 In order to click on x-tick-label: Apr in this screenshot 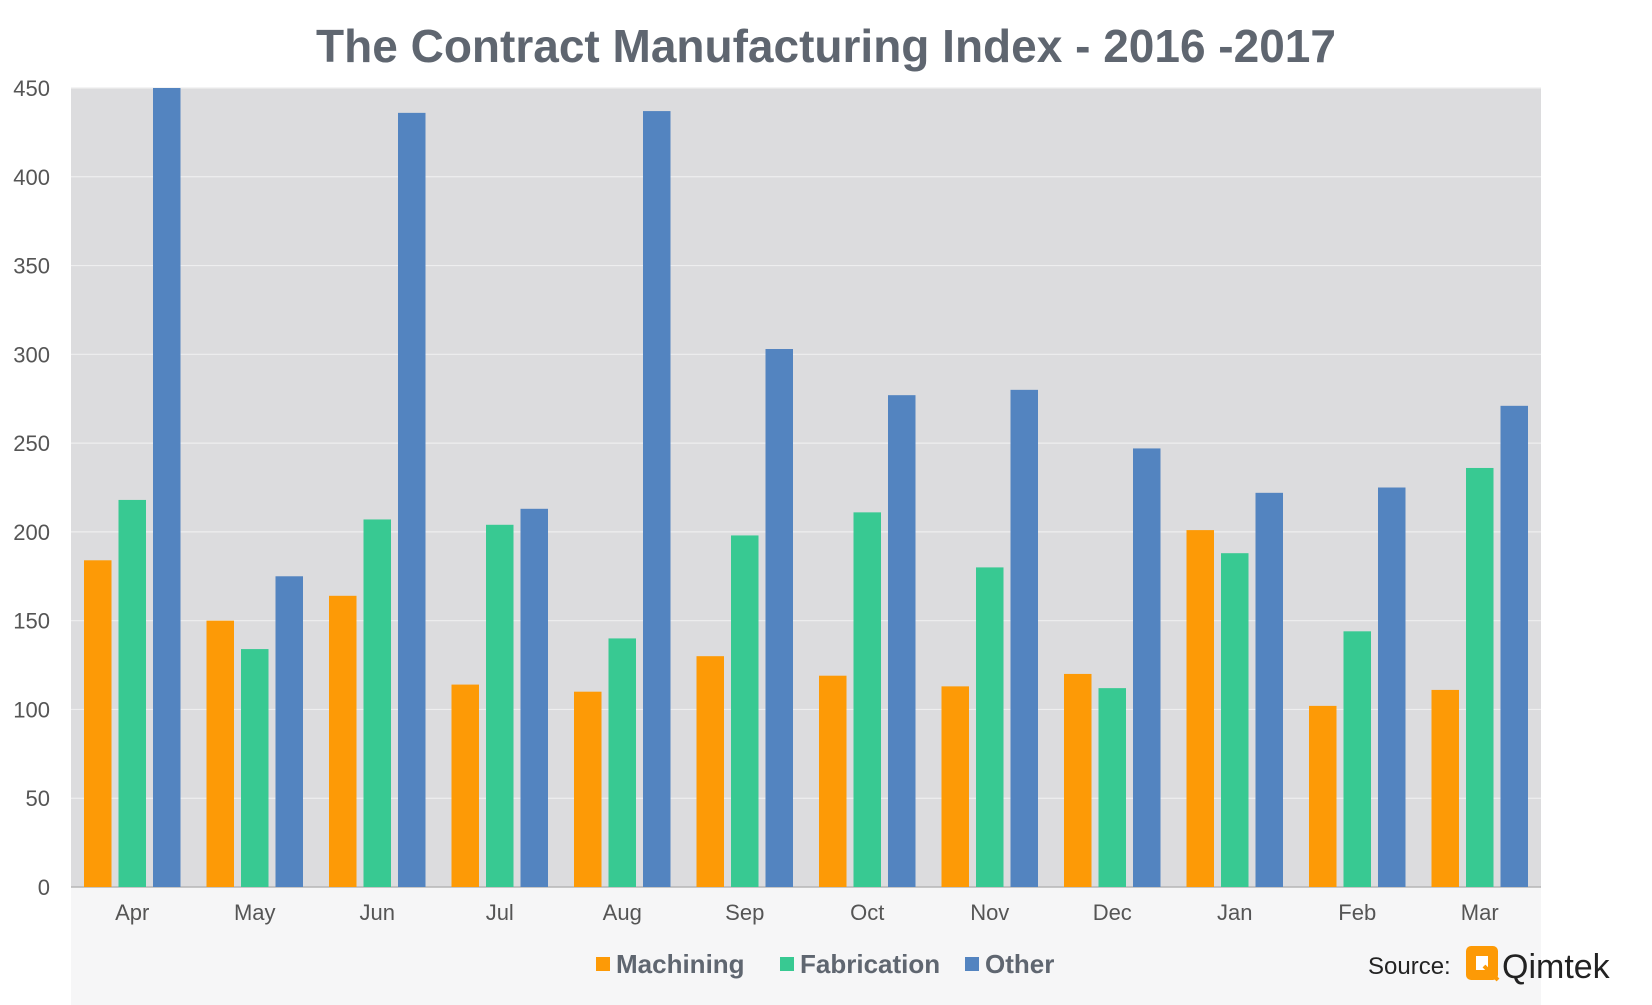, I will do `click(132, 912)`.